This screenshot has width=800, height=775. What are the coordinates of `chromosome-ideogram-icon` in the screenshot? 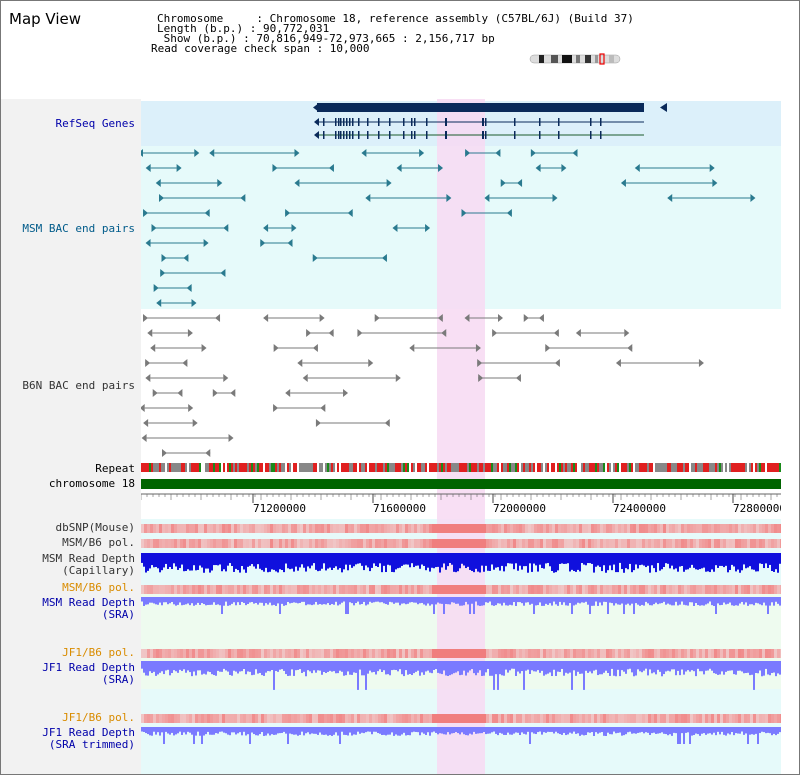 It's located at (577, 59).